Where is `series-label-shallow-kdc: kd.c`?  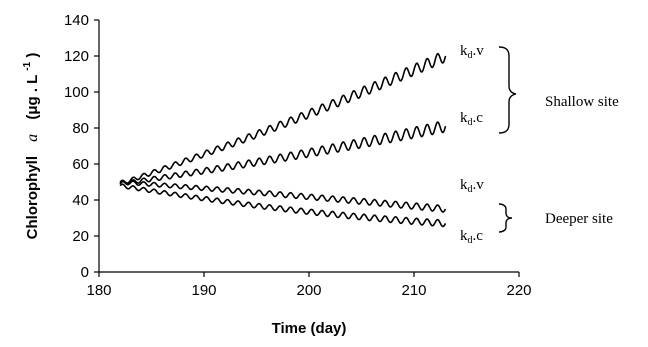
series-label-shallow-kdc: kd.c is located at coordinates (471, 119).